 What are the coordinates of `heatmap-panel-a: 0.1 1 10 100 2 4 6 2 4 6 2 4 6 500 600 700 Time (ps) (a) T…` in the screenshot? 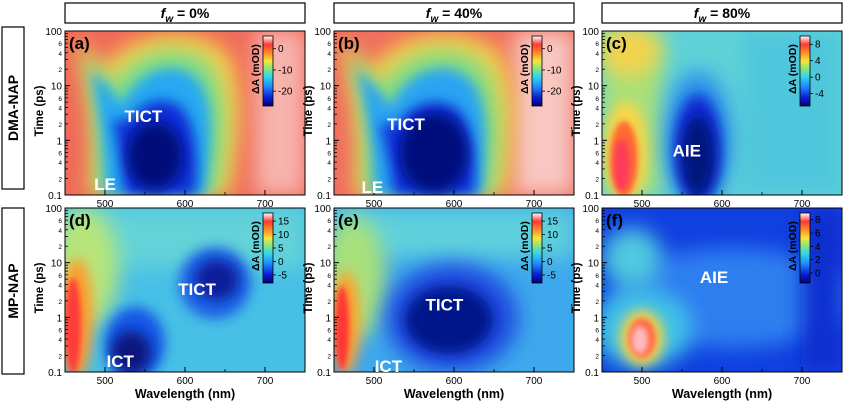 It's located at (170, 118).